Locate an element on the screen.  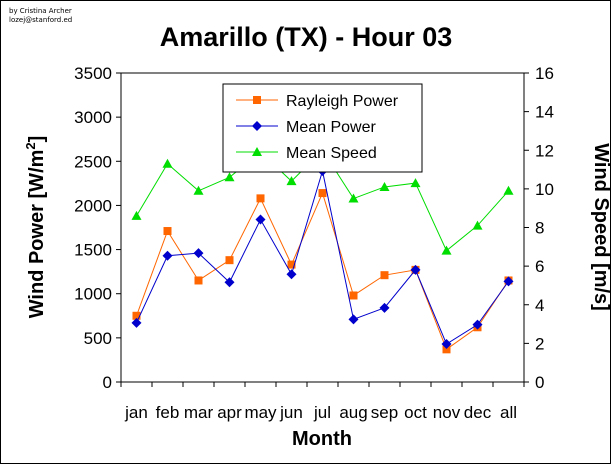
legend-label-rayleigh-power: Rayleigh Power is located at coordinates (342, 101).